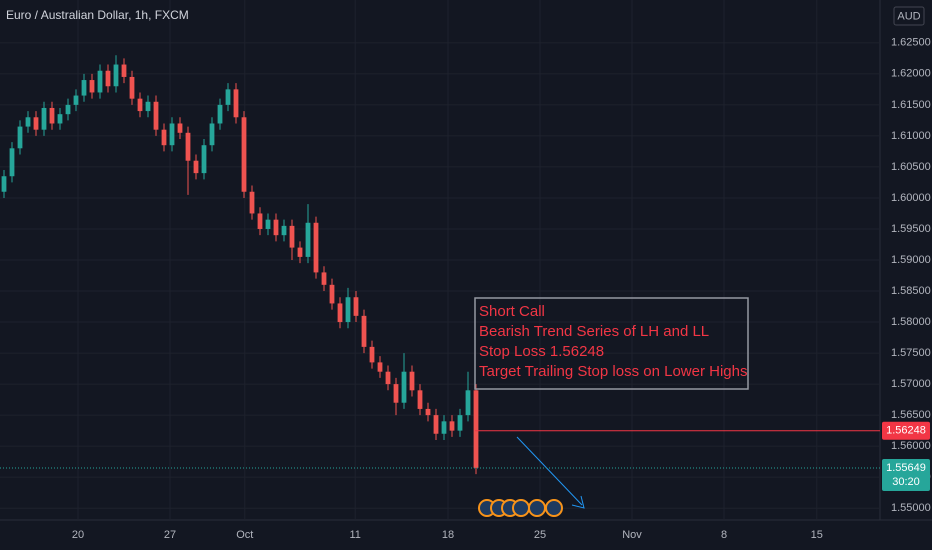 The image size is (932, 550). Describe the element at coordinates (911, 353) in the screenshot. I see `y-tick-label: 1.57500` at that location.